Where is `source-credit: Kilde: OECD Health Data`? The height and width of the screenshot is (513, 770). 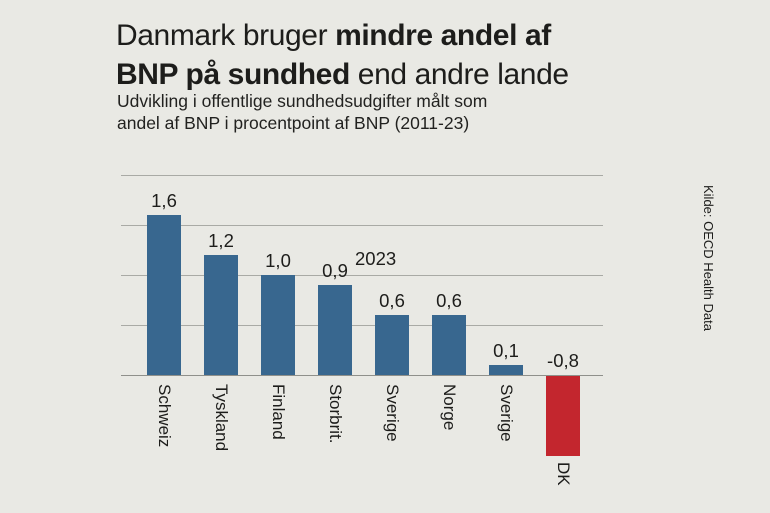
source-credit: Kilde: OECD Health Data is located at coordinates (708, 258).